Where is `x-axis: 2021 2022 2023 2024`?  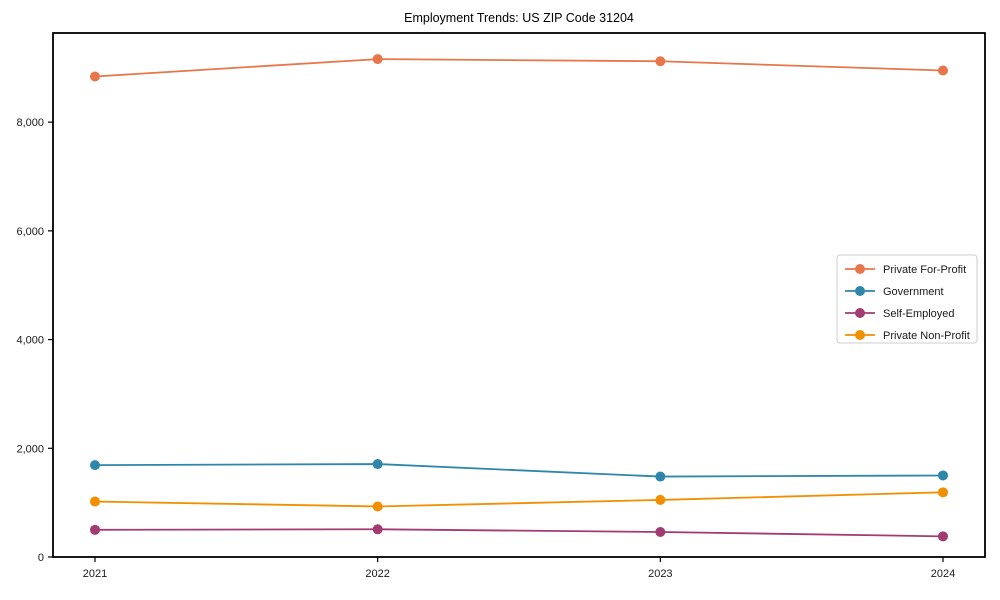
x-axis: 2021 2022 2023 2024 is located at coordinates (519, 568).